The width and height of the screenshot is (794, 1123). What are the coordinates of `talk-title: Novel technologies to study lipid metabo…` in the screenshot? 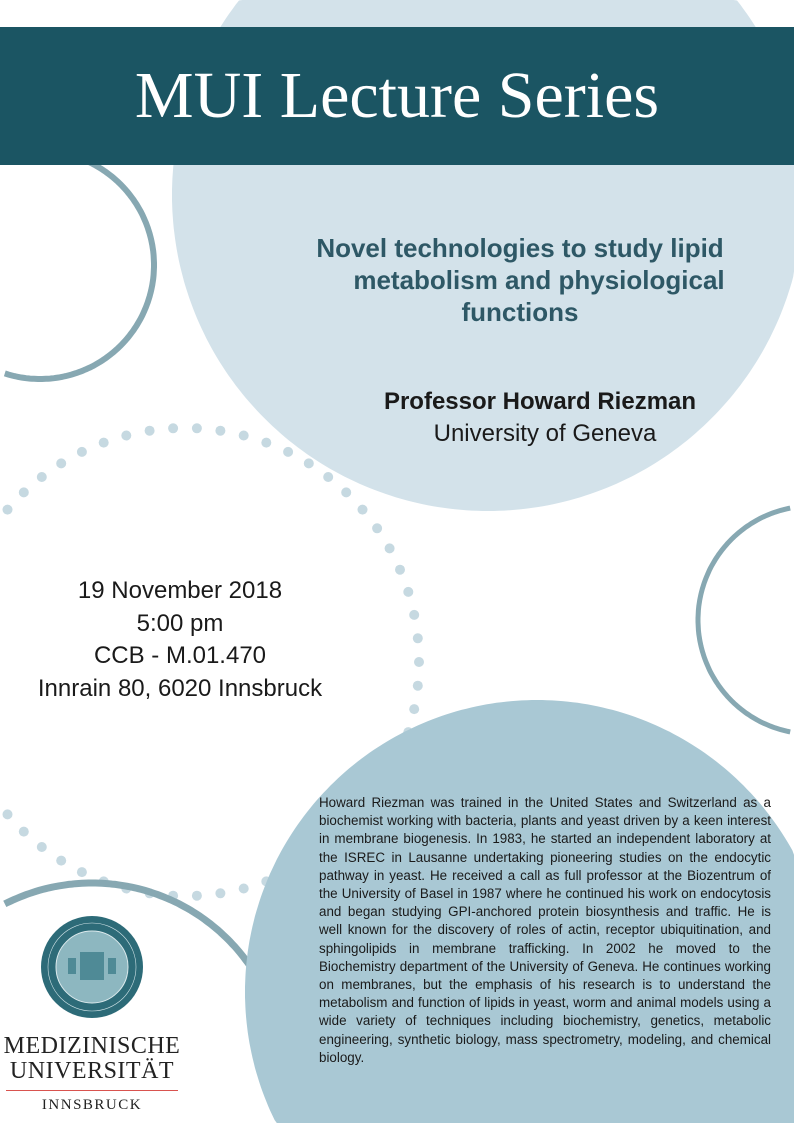 It's located at (520, 280).